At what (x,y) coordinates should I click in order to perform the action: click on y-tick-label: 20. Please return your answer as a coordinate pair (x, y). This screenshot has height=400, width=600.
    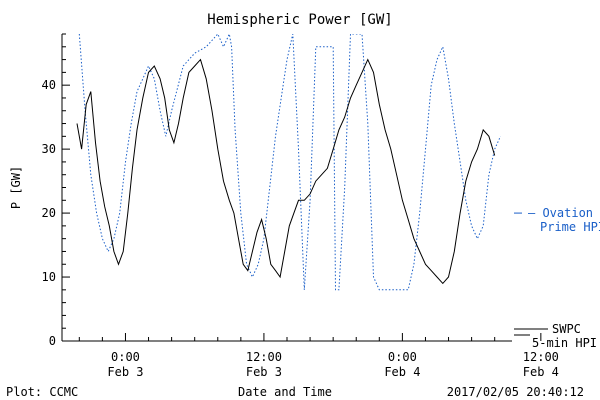
    Looking at the image, I should click on (49, 213).